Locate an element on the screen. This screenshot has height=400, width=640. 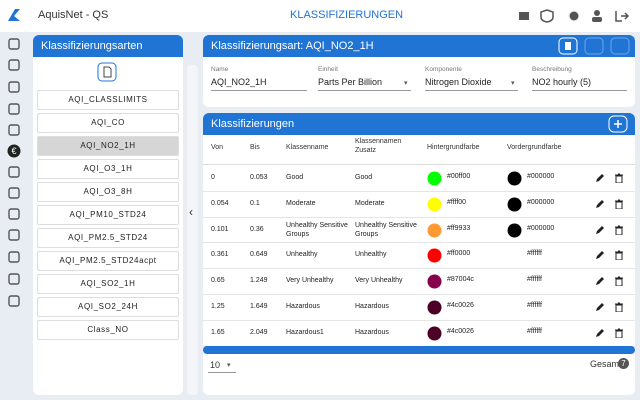
field-value: Nitrogen Dioxide is located at coordinates (458, 82).